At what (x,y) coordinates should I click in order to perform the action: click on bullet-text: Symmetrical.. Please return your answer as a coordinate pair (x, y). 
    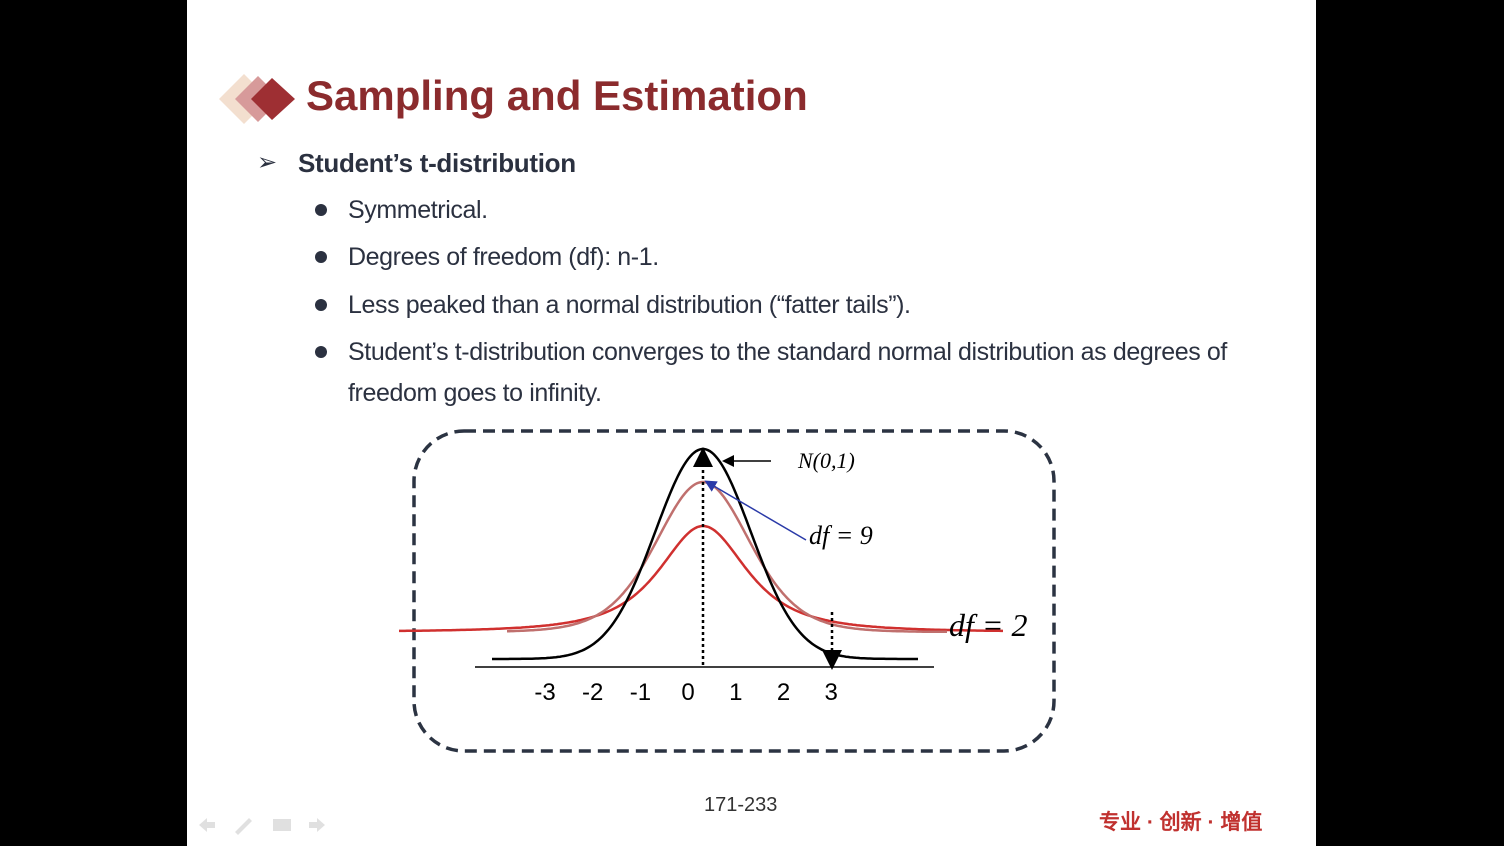
    Looking at the image, I should click on (418, 210).